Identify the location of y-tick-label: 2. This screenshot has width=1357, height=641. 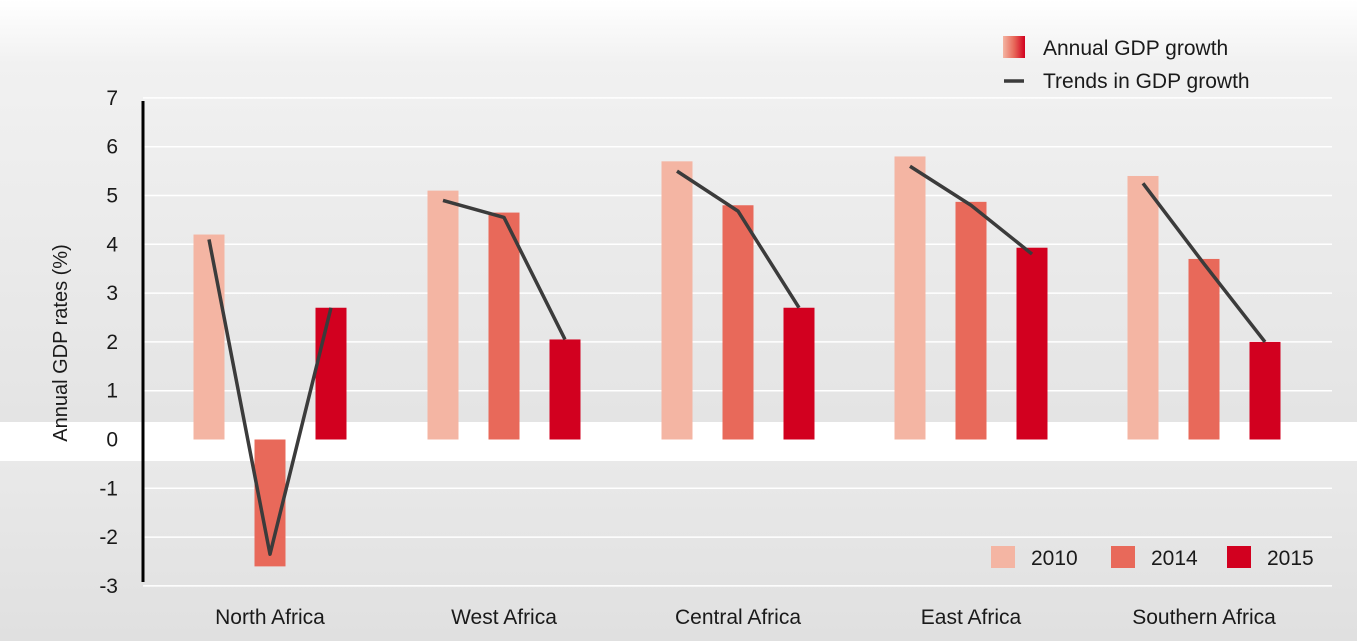
(112, 342).